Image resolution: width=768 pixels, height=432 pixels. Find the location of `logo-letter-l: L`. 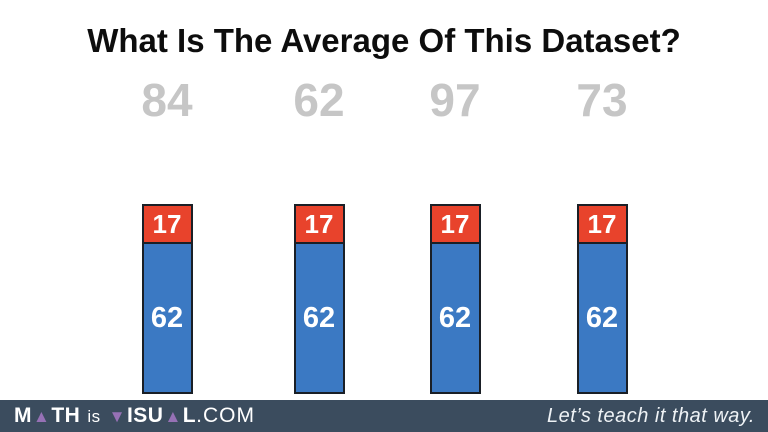

logo-letter-l: L is located at coordinates (189, 415).